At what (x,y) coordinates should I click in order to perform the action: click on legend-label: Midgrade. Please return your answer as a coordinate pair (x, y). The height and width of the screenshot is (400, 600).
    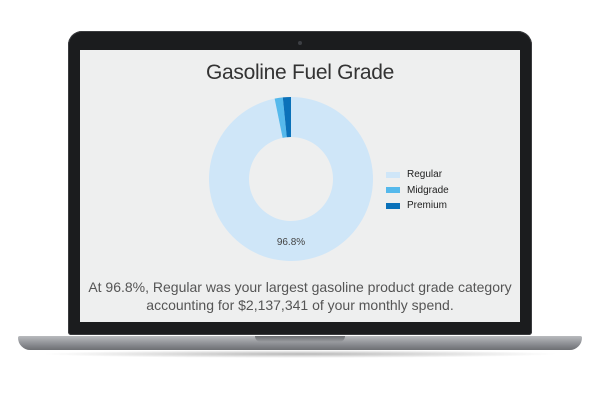
    Looking at the image, I should click on (428, 190).